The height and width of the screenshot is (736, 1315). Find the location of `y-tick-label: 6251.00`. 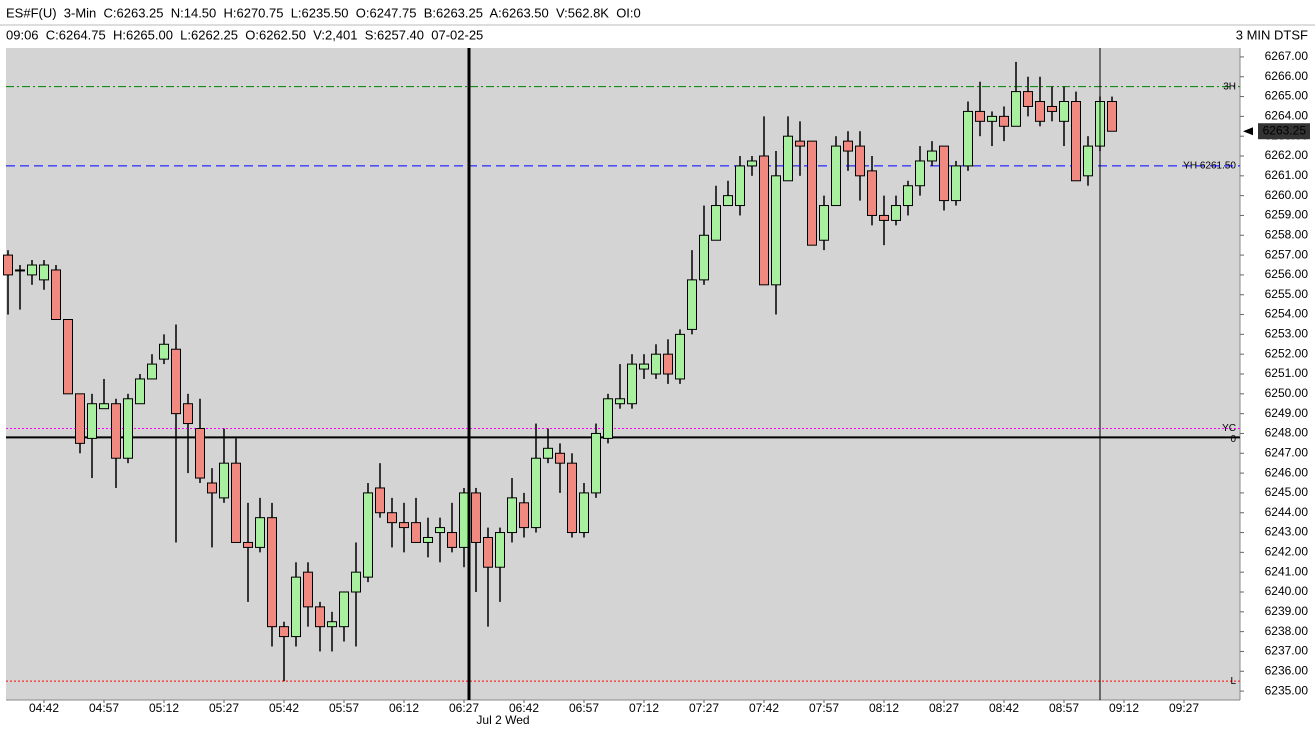

y-tick-label: 6251.00 is located at coordinates (1287, 373).